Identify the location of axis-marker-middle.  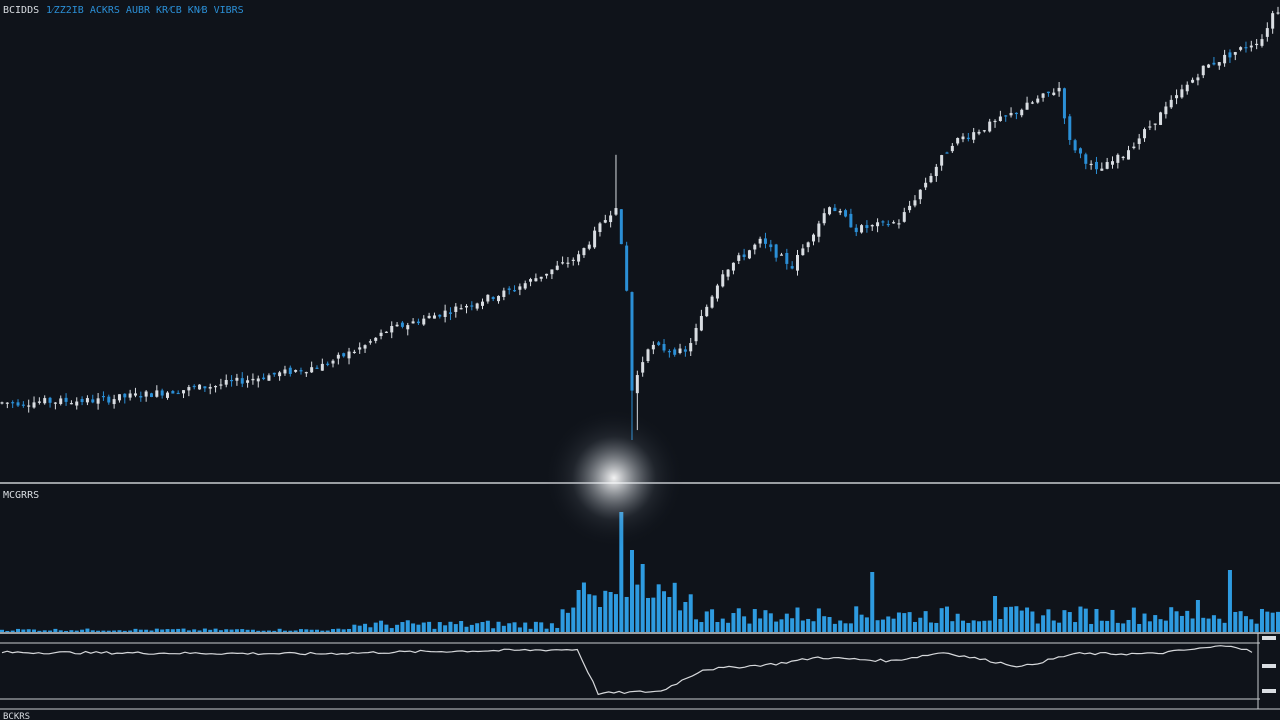
(1269, 666).